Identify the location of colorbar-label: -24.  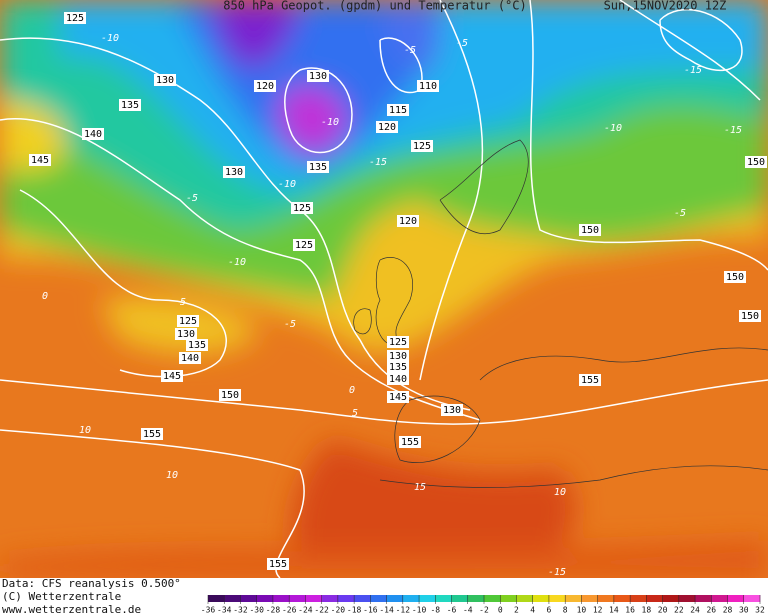
(305, 610).